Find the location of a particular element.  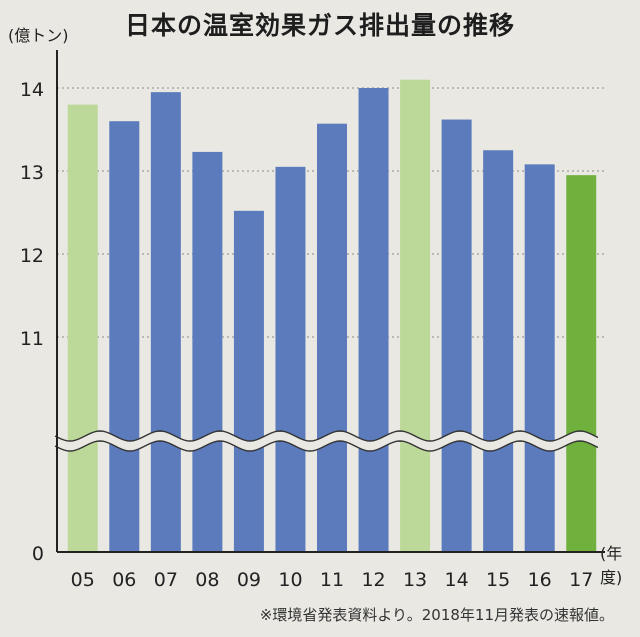

y-tick-label: 11 is located at coordinates (32, 339).